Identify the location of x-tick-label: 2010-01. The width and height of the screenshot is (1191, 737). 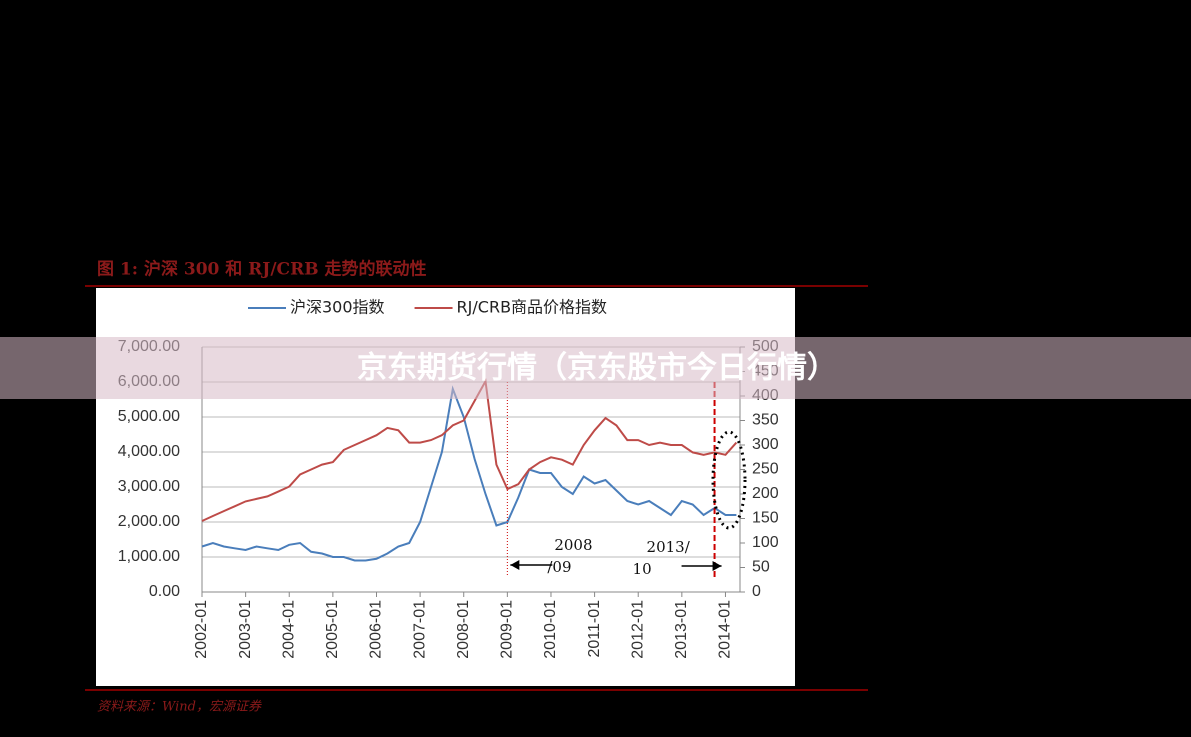
(550, 629).